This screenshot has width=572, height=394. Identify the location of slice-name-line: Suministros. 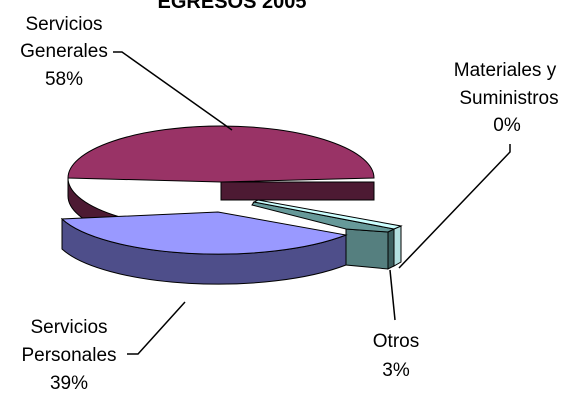
(508, 98).